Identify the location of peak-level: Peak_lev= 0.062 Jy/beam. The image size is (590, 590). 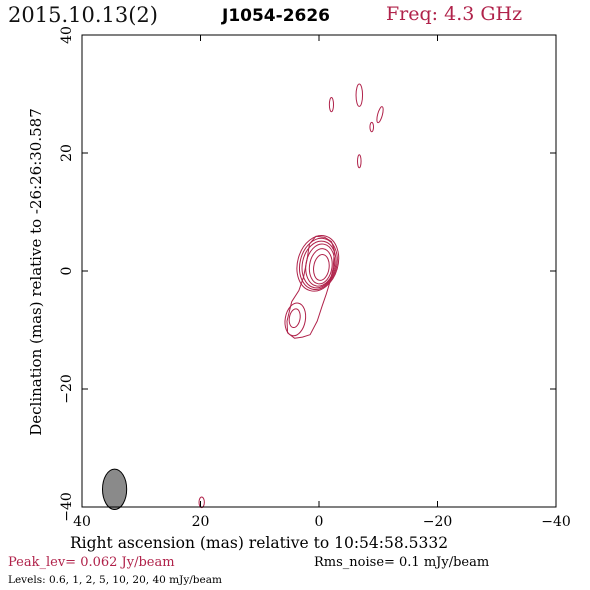
(91, 562).